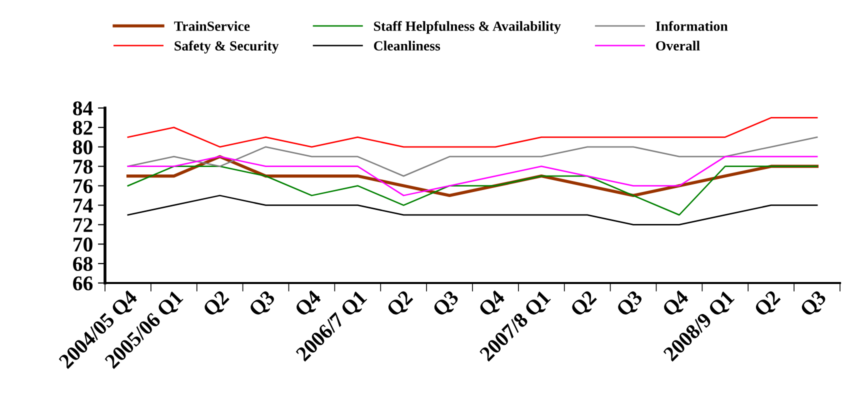 This screenshot has width=853, height=401. What do you see at coordinates (83, 167) in the screenshot?
I see `y-tick-label: 78` at bounding box center [83, 167].